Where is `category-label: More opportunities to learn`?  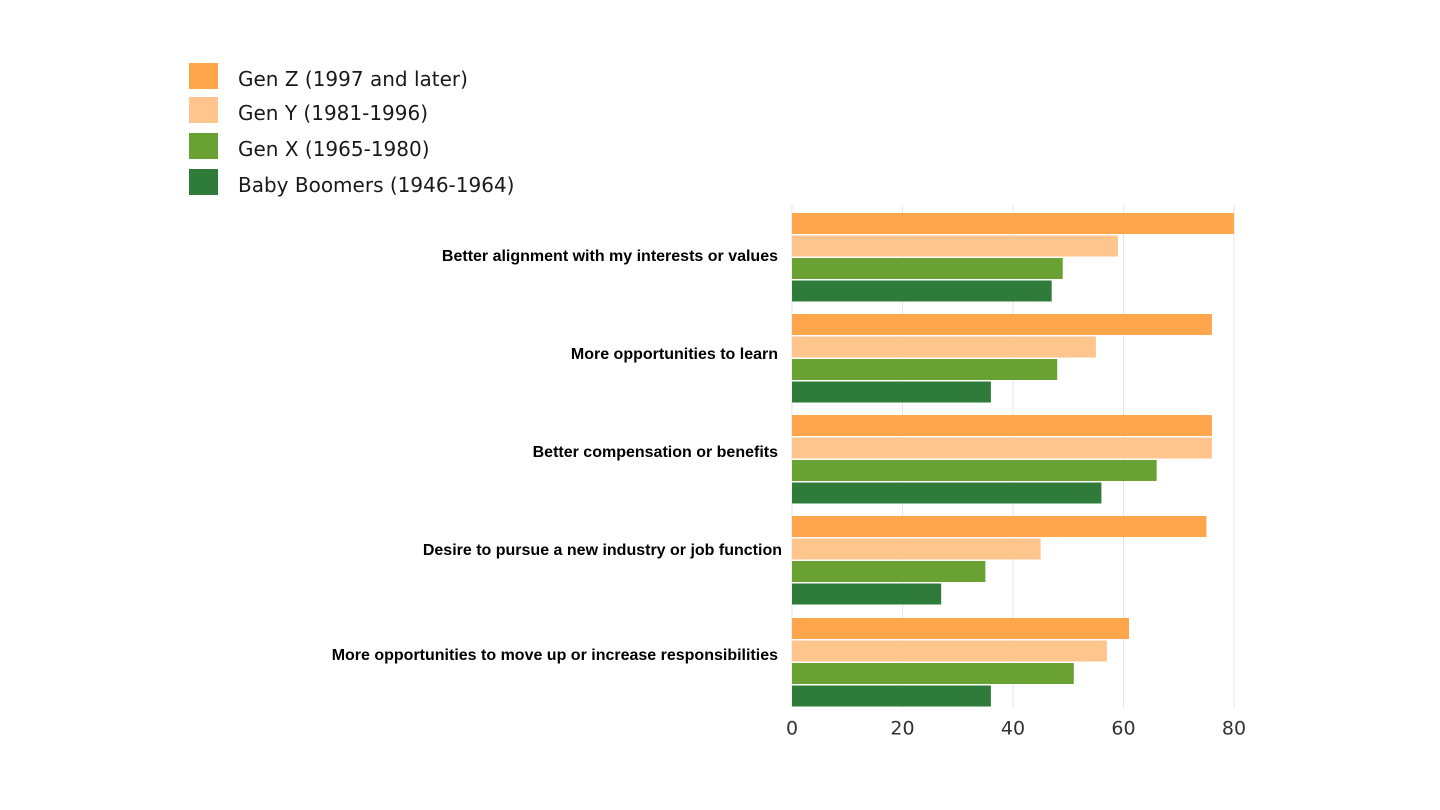
category-label: More opportunities to learn is located at coordinates (674, 354).